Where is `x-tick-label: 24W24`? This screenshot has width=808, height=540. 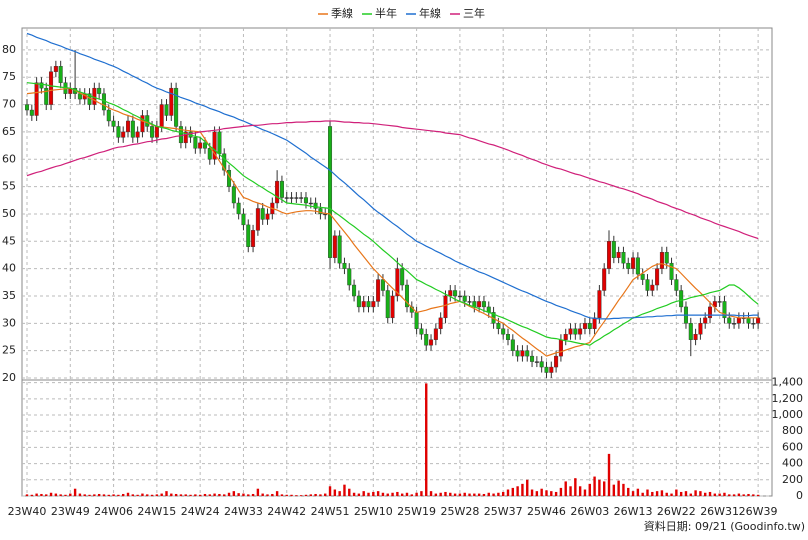 x-tick-label: 24W24 is located at coordinates (200, 511).